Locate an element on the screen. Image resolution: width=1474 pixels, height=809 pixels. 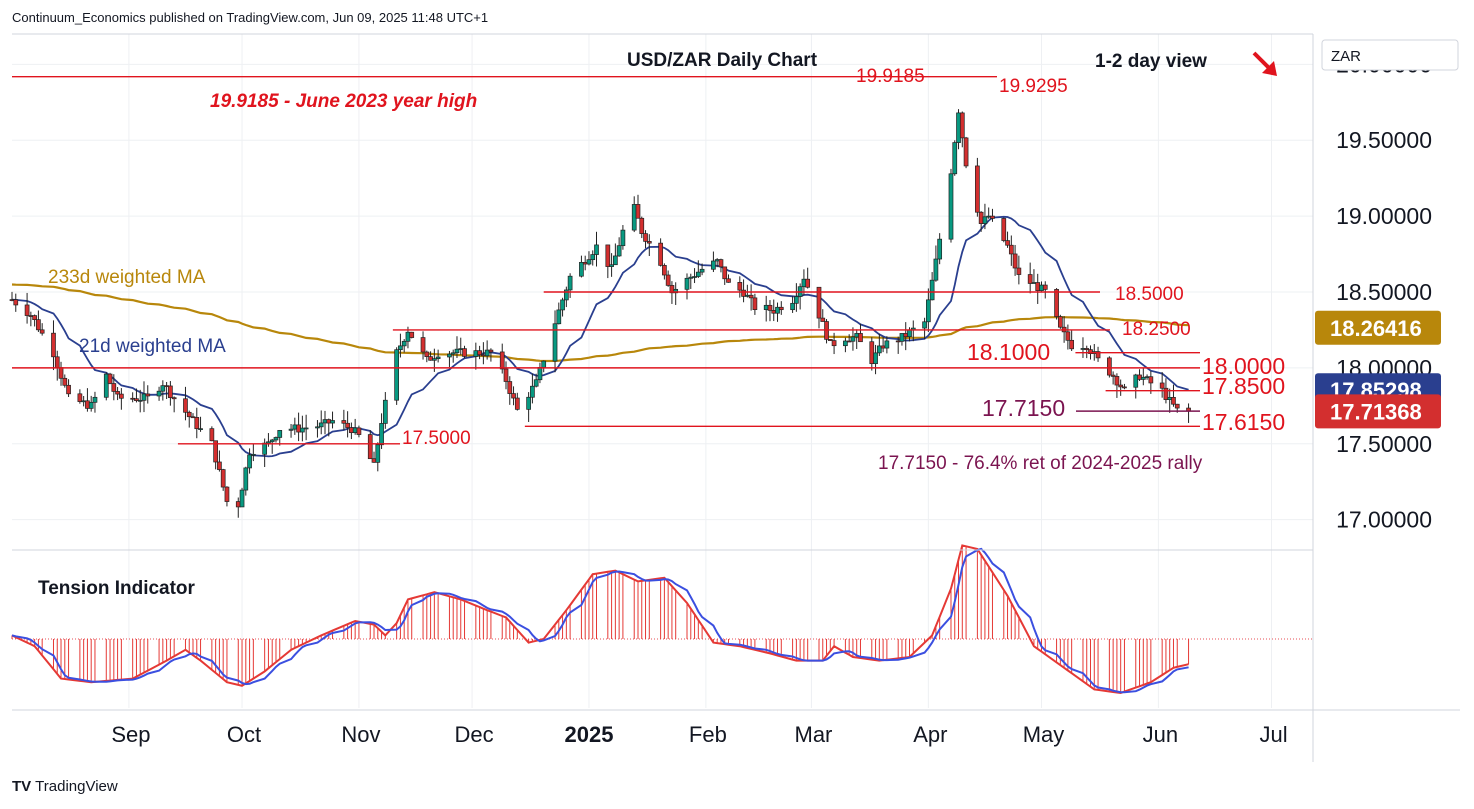
x-tick-label: Sep is located at coordinates (130, 734).